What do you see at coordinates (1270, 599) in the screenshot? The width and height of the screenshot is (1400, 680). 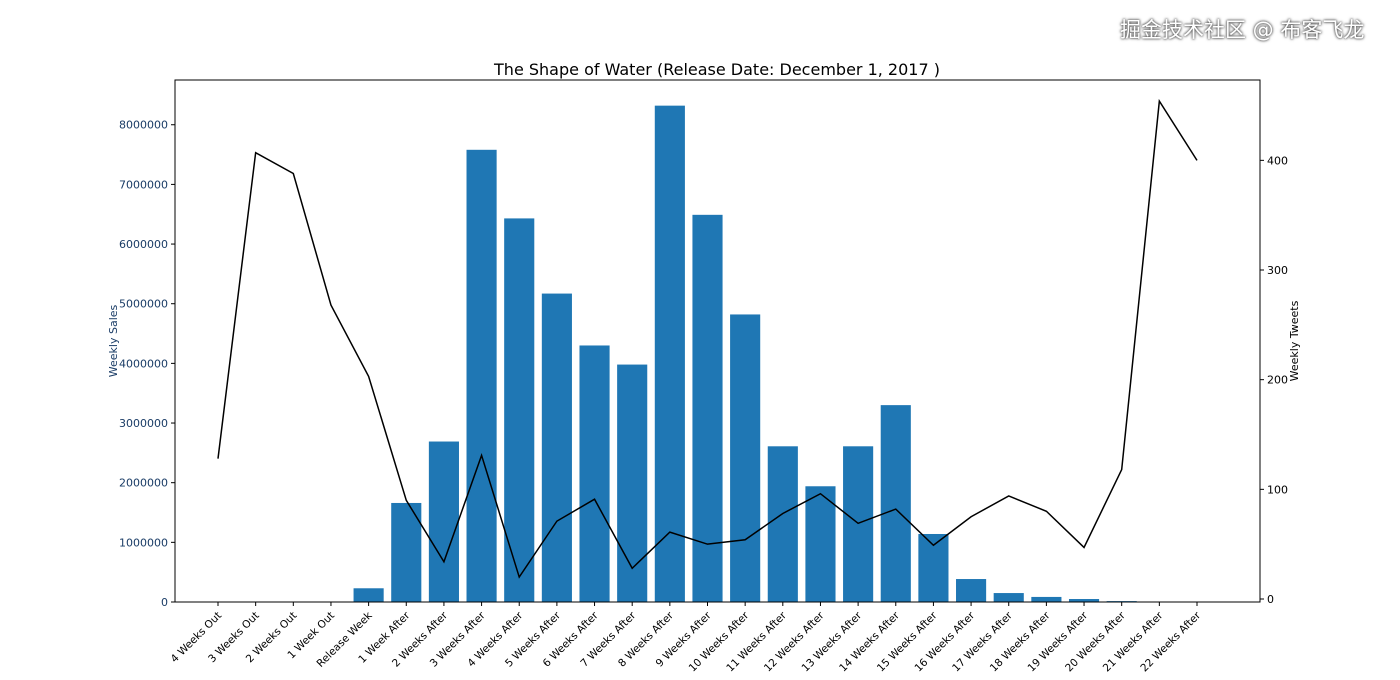 I see `y-right-tick-label: 0` at bounding box center [1270, 599].